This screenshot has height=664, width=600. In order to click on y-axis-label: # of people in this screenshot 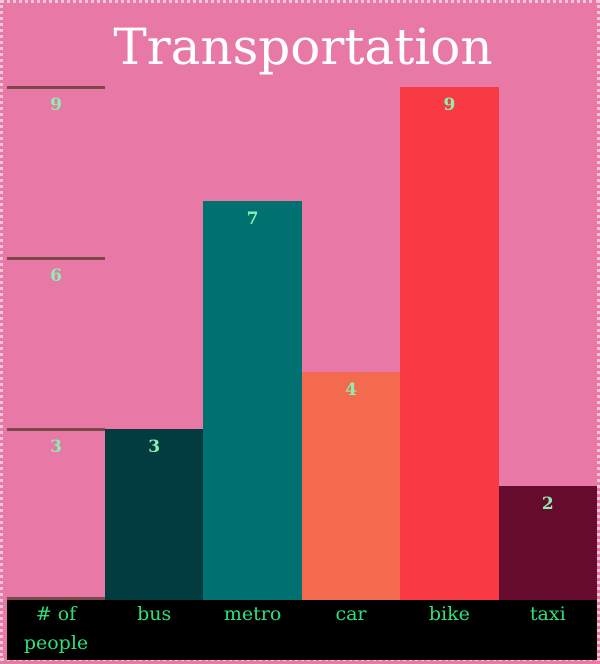, I will do `click(56, 628)`.